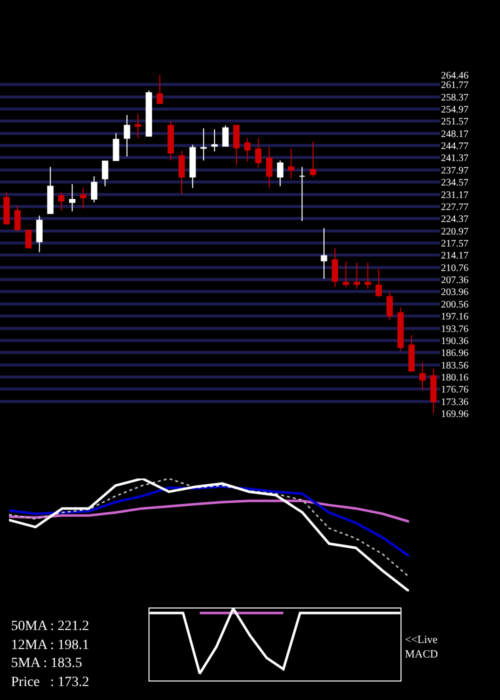 The height and width of the screenshot is (700, 500). Describe the element at coordinates (454, 220) in the screenshot. I see `y-tick-label: 224.37` at that location.